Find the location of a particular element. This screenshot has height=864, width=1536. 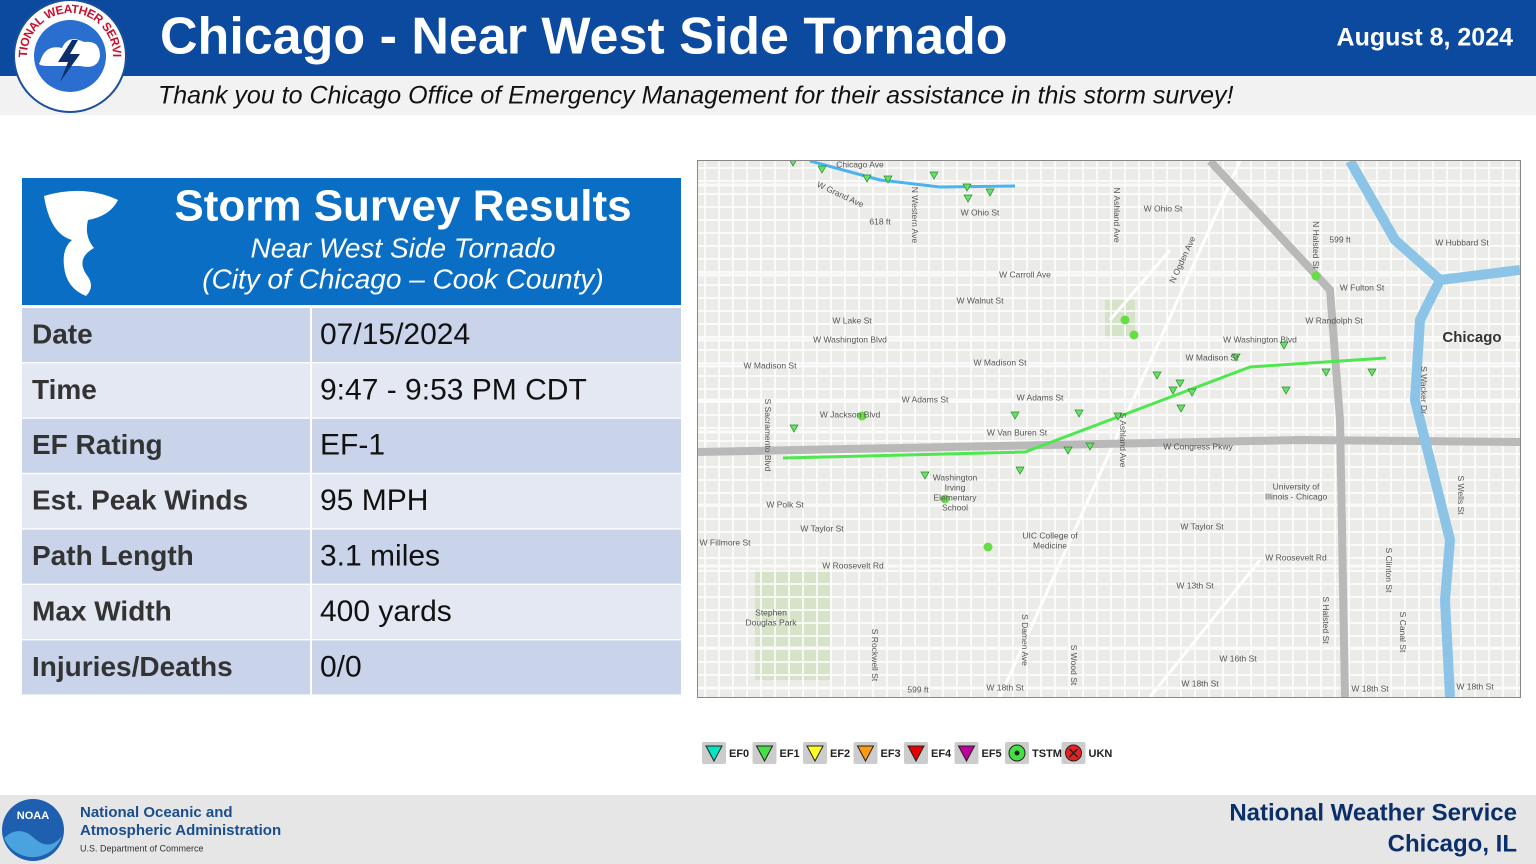

office: National Weather Service is located at coordinates (1373, 812).